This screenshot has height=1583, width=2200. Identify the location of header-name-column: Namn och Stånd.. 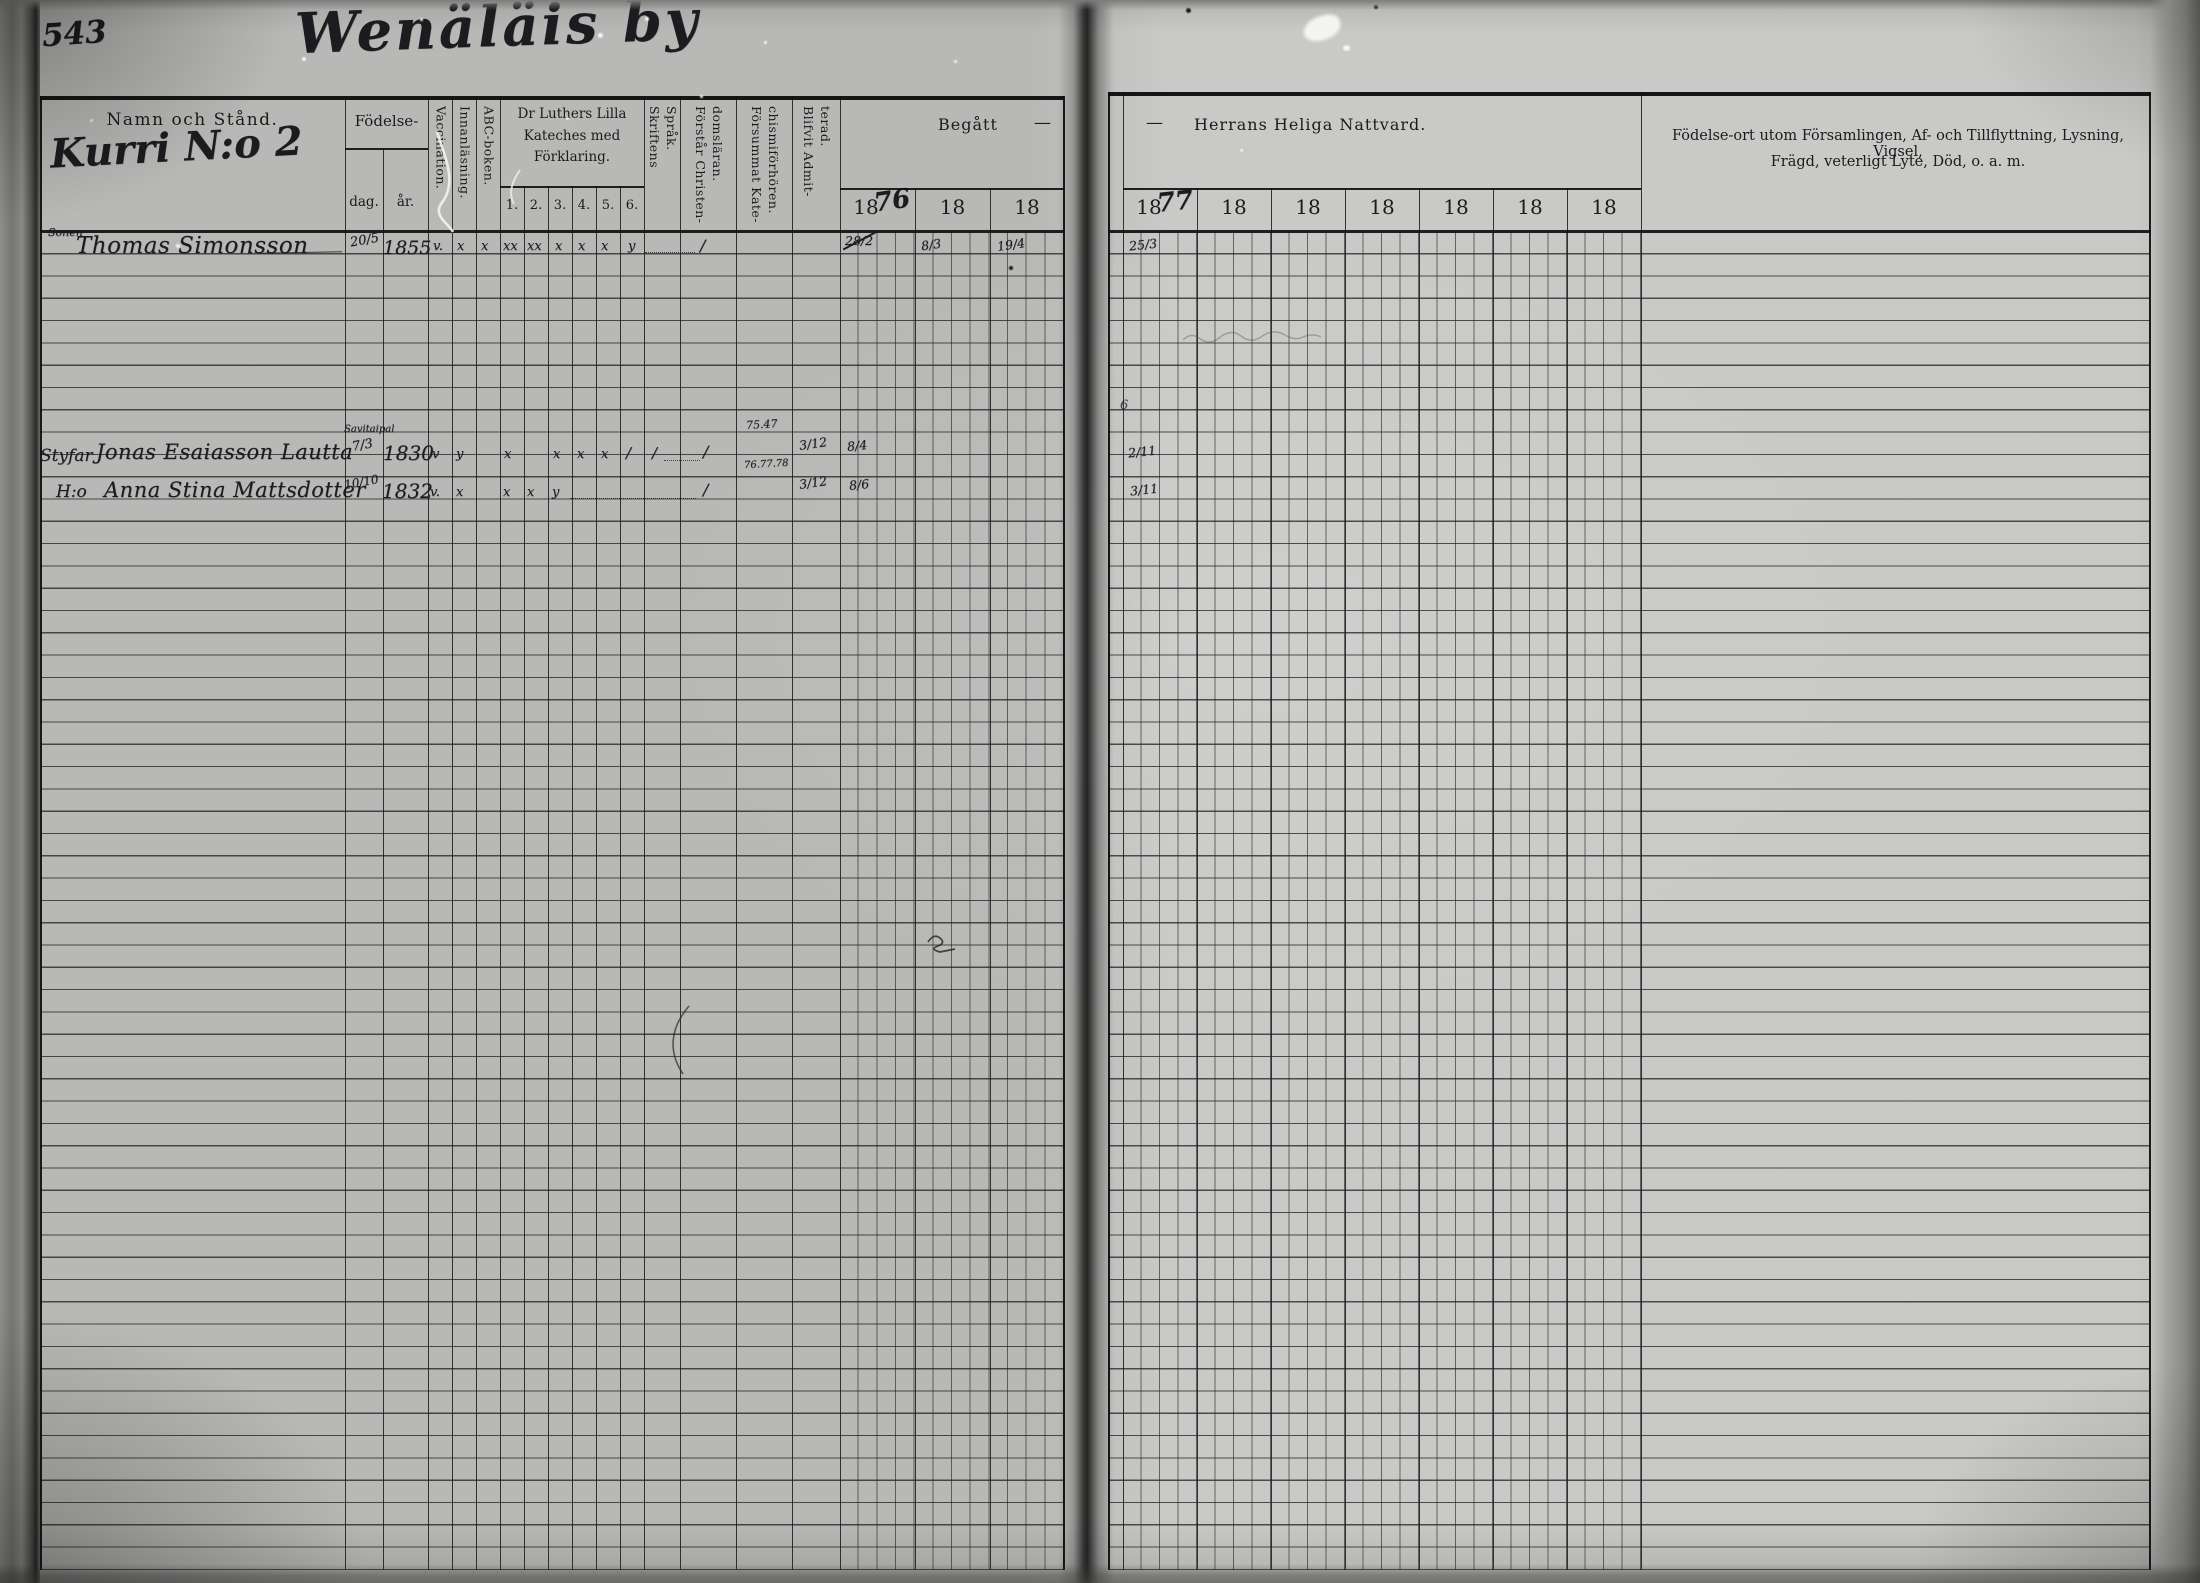
(192, 120).